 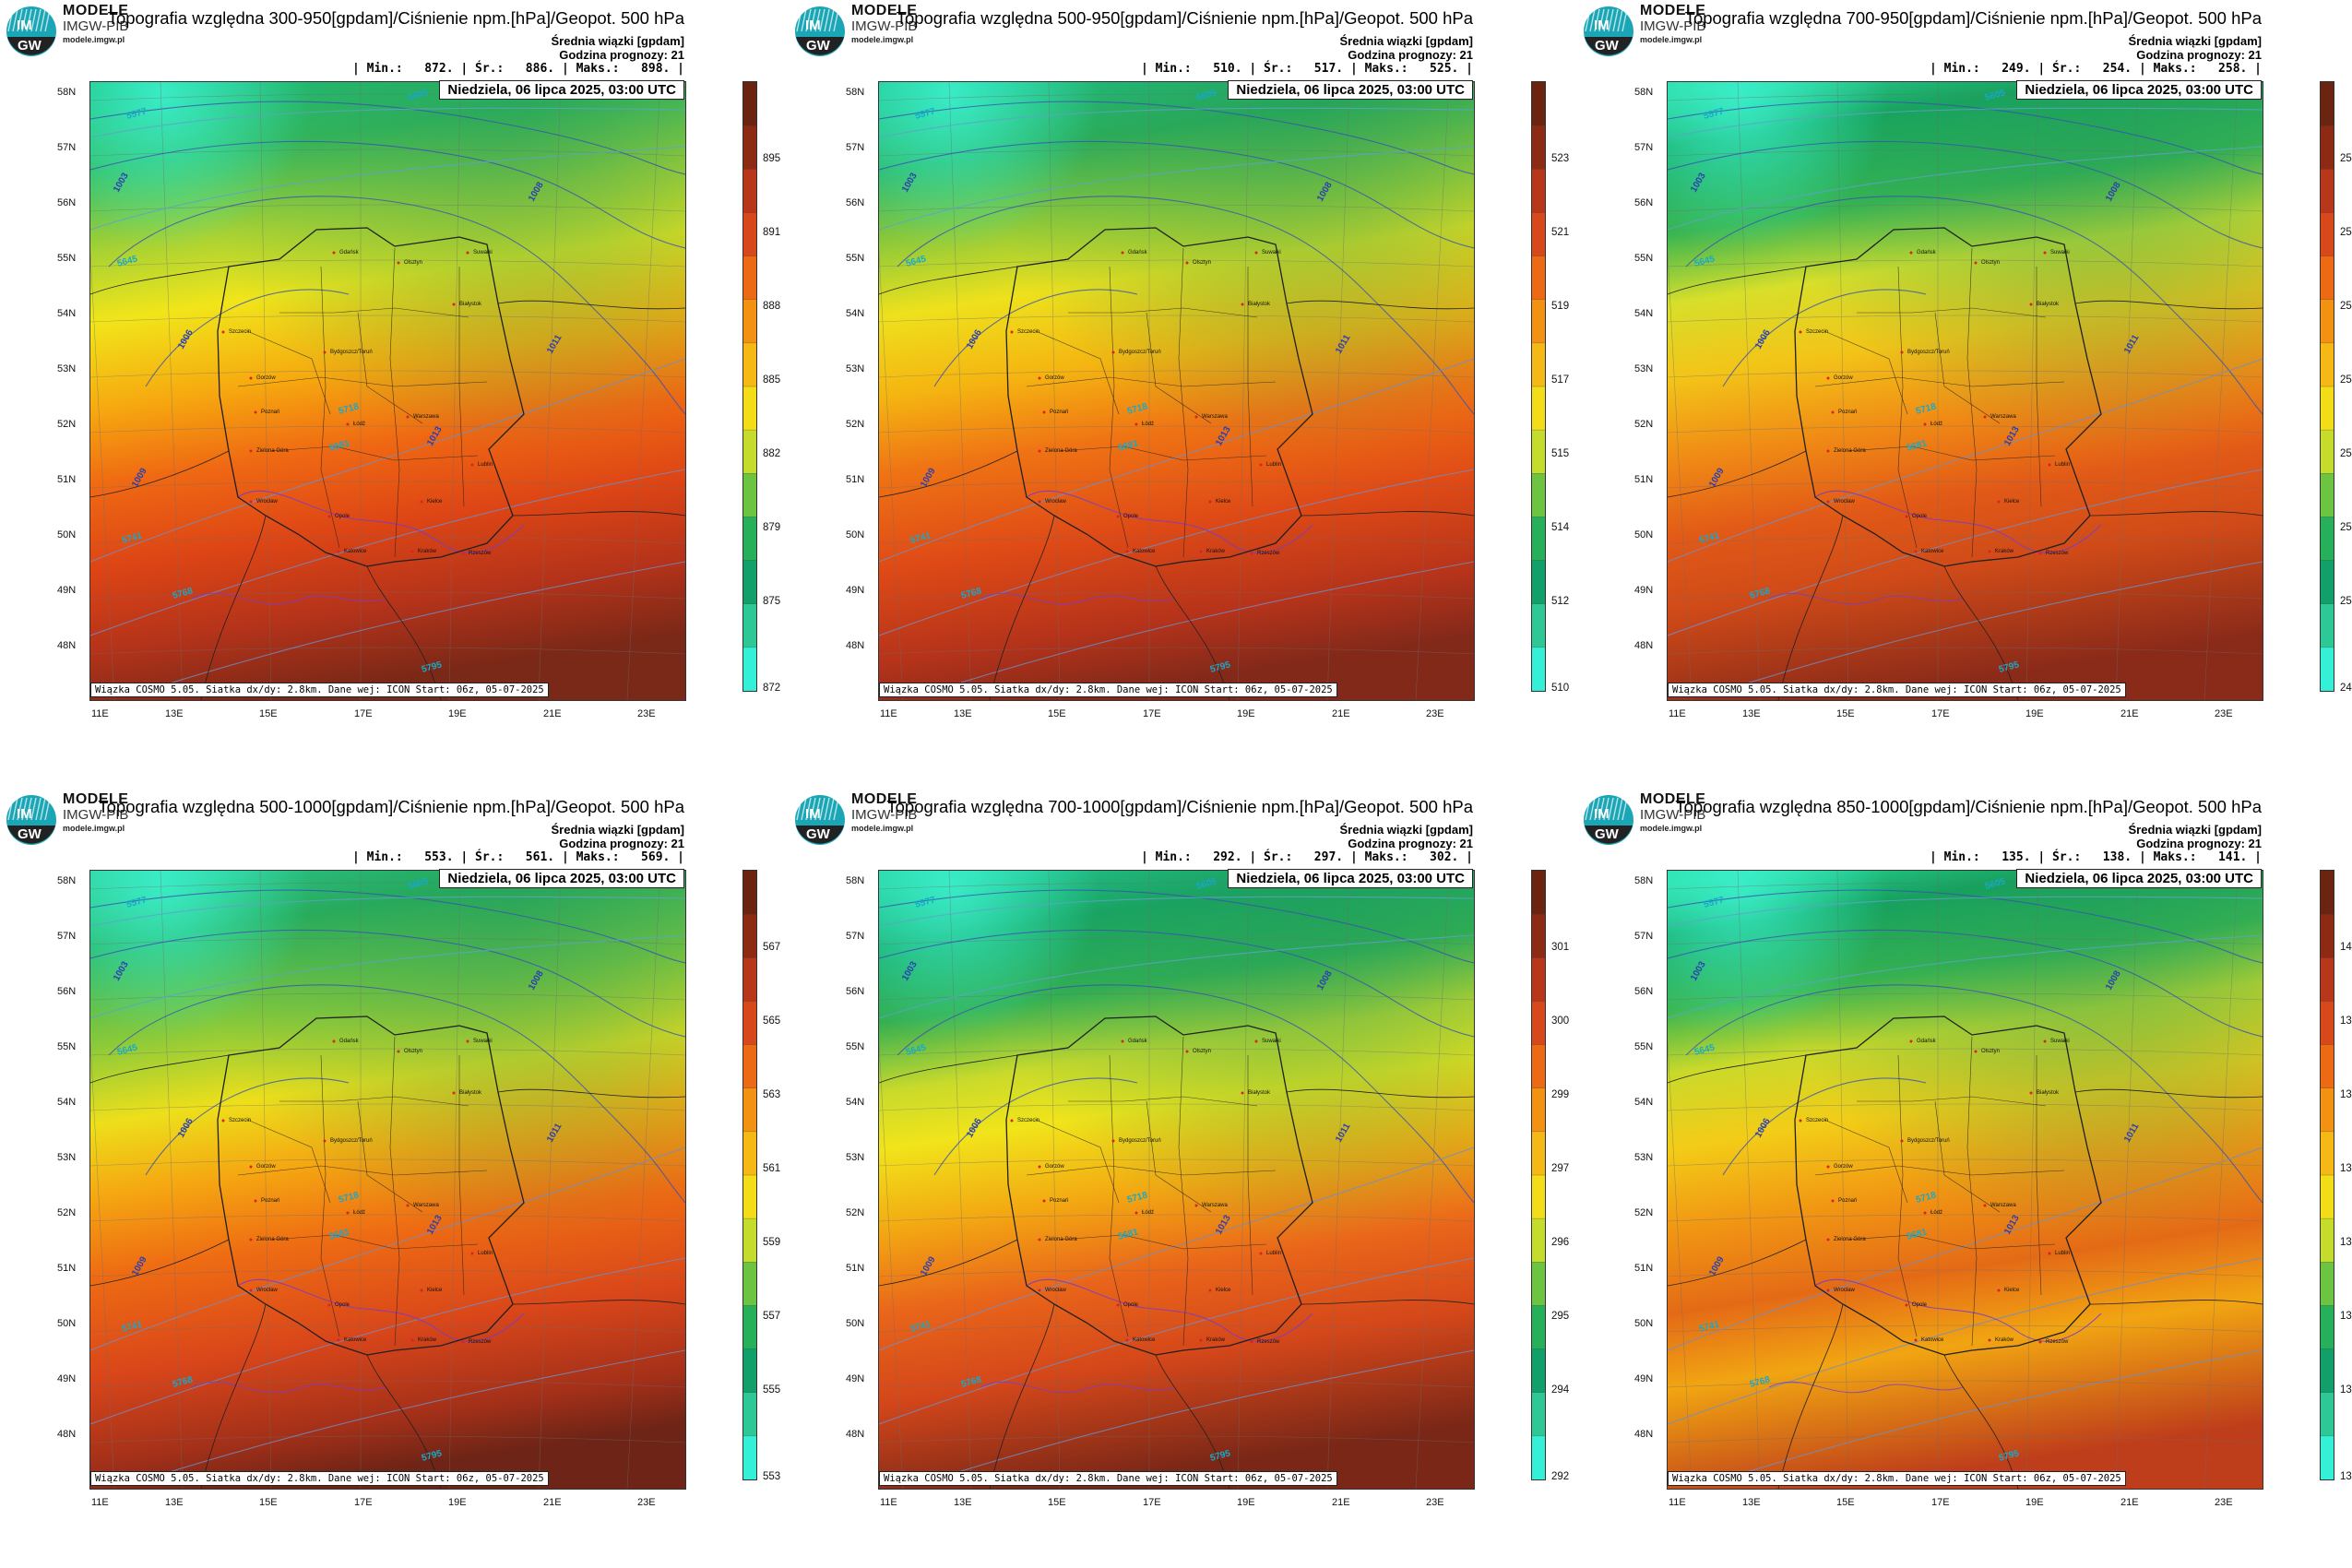 I want to click on city-label: Kielce, so click(x=1223, y=502).